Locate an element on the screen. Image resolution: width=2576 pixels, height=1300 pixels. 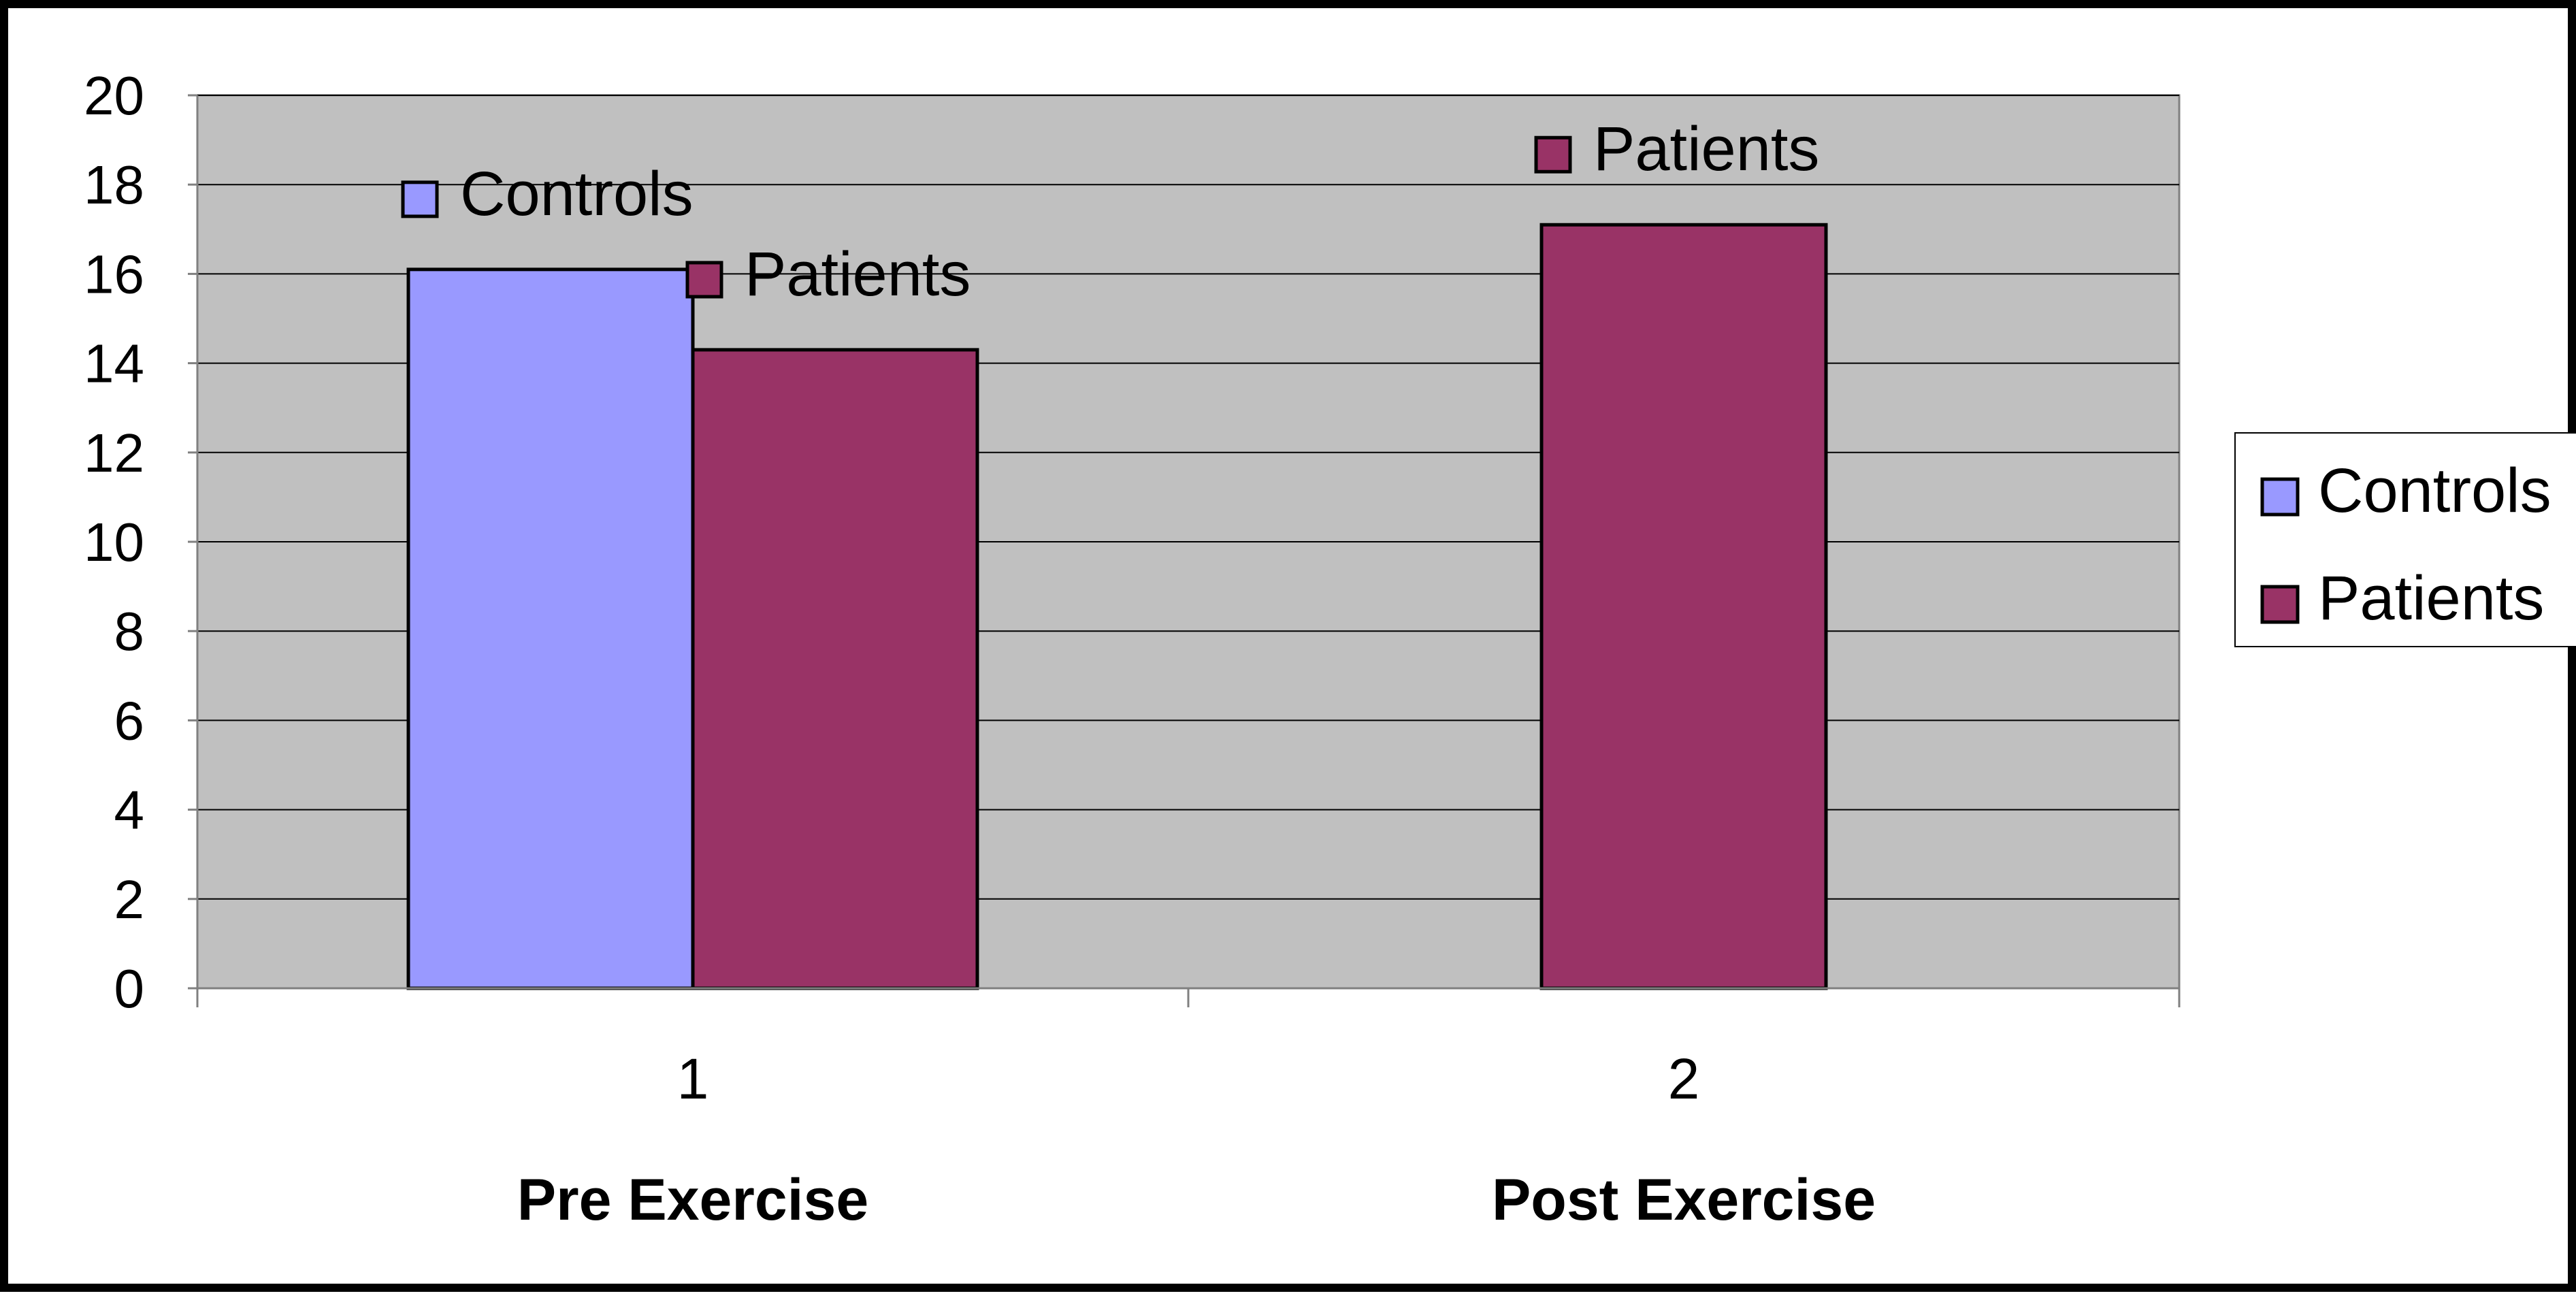
y-tick-label: 8 is located at coordinates (129, 632).